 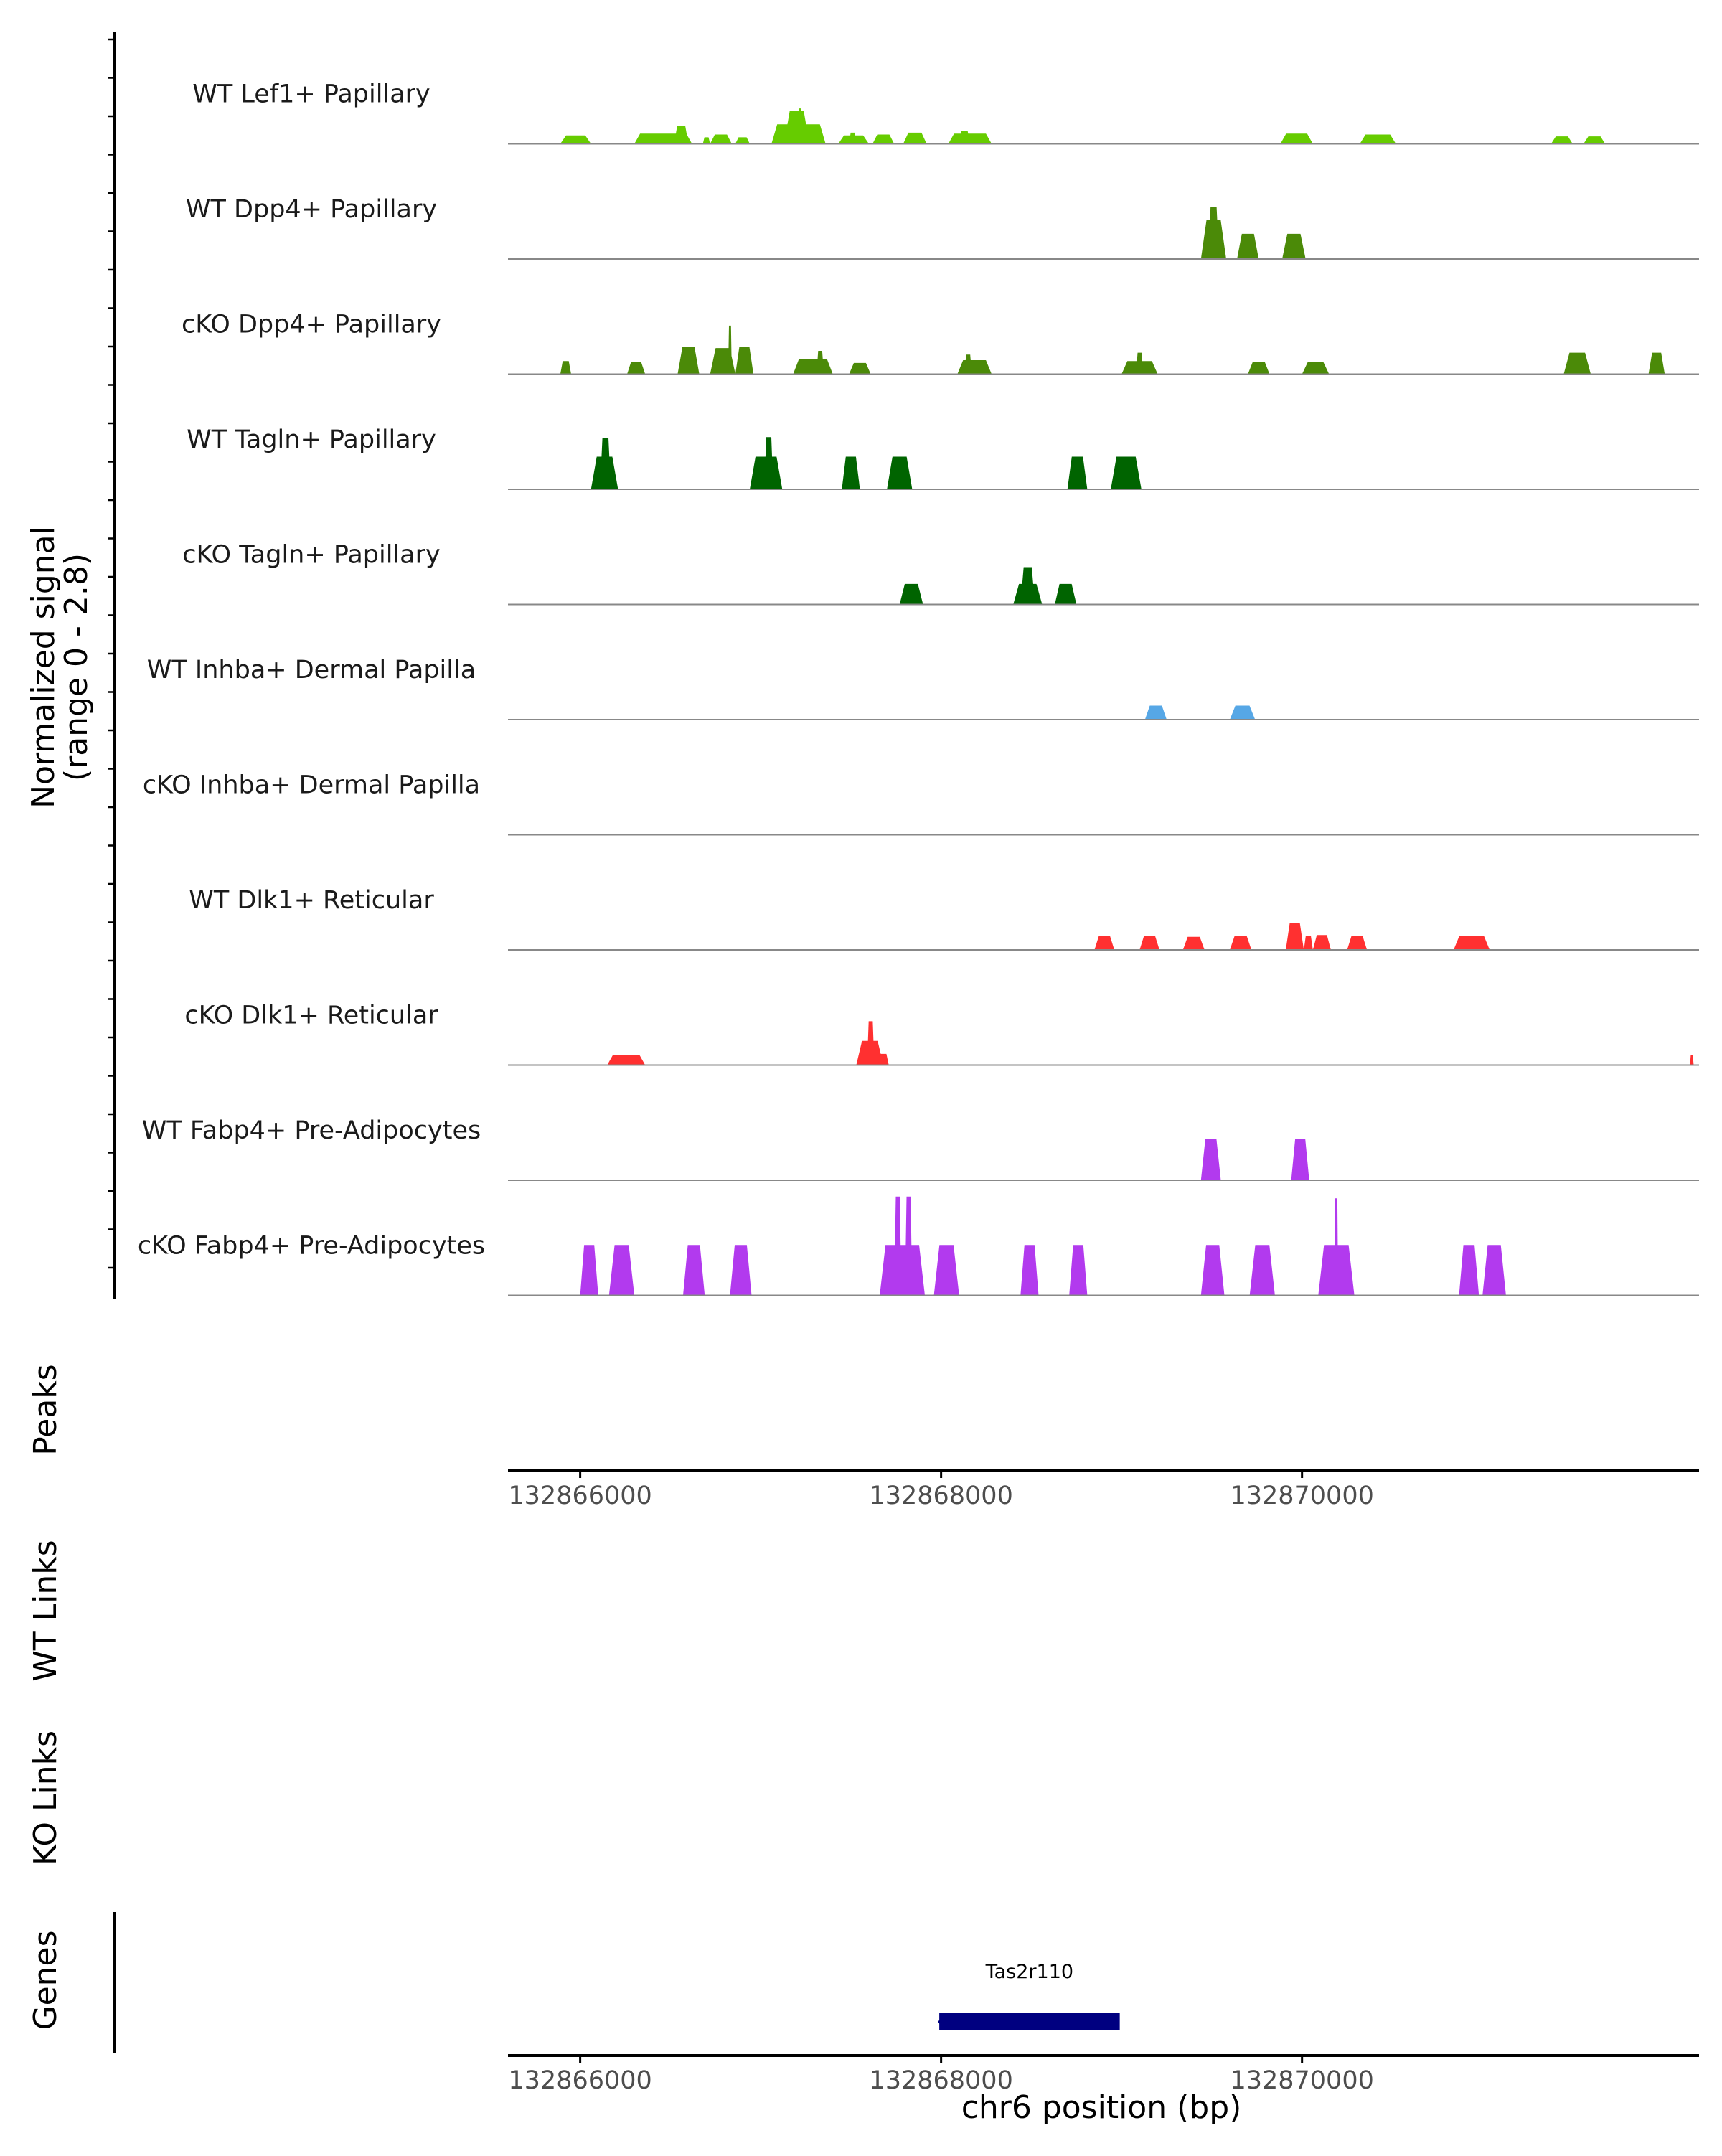 What do you see at coordinates (312, 555) in the screenshot?
I see `track-label-cko-tagln-papillary: cKO Tagln+ Papillary` at bounding box center [312, 555].